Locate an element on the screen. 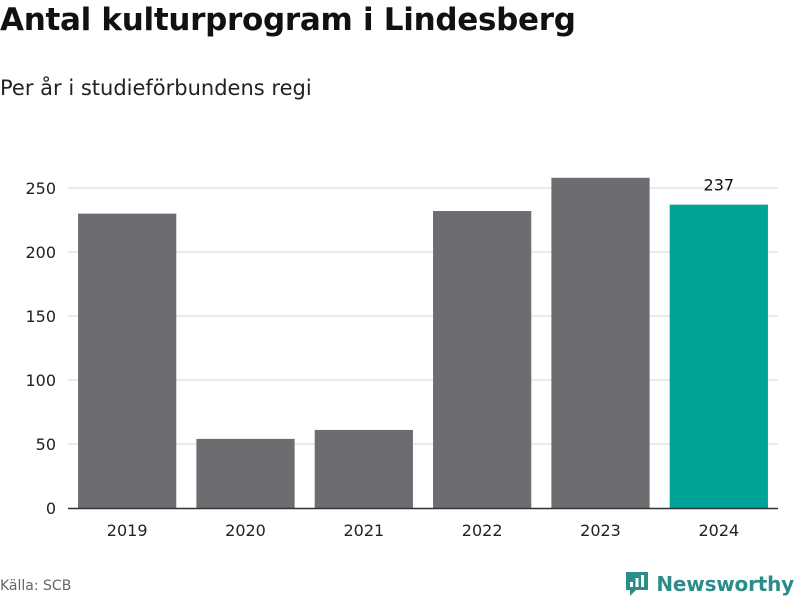  x-tick-label: 2022 is located at coordinates (482, 530).